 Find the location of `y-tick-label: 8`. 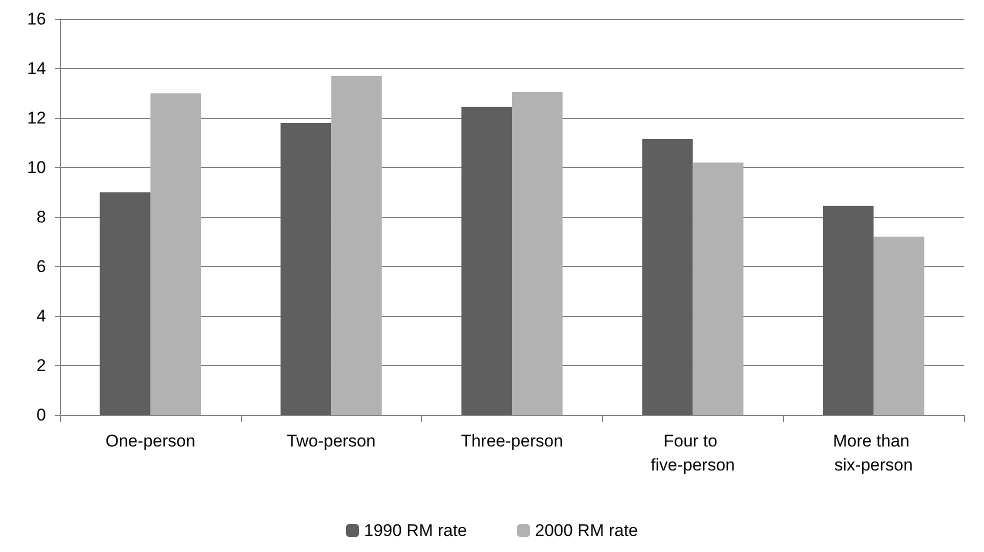

y-tick-label: 8 is located at coordinates (41, 217).